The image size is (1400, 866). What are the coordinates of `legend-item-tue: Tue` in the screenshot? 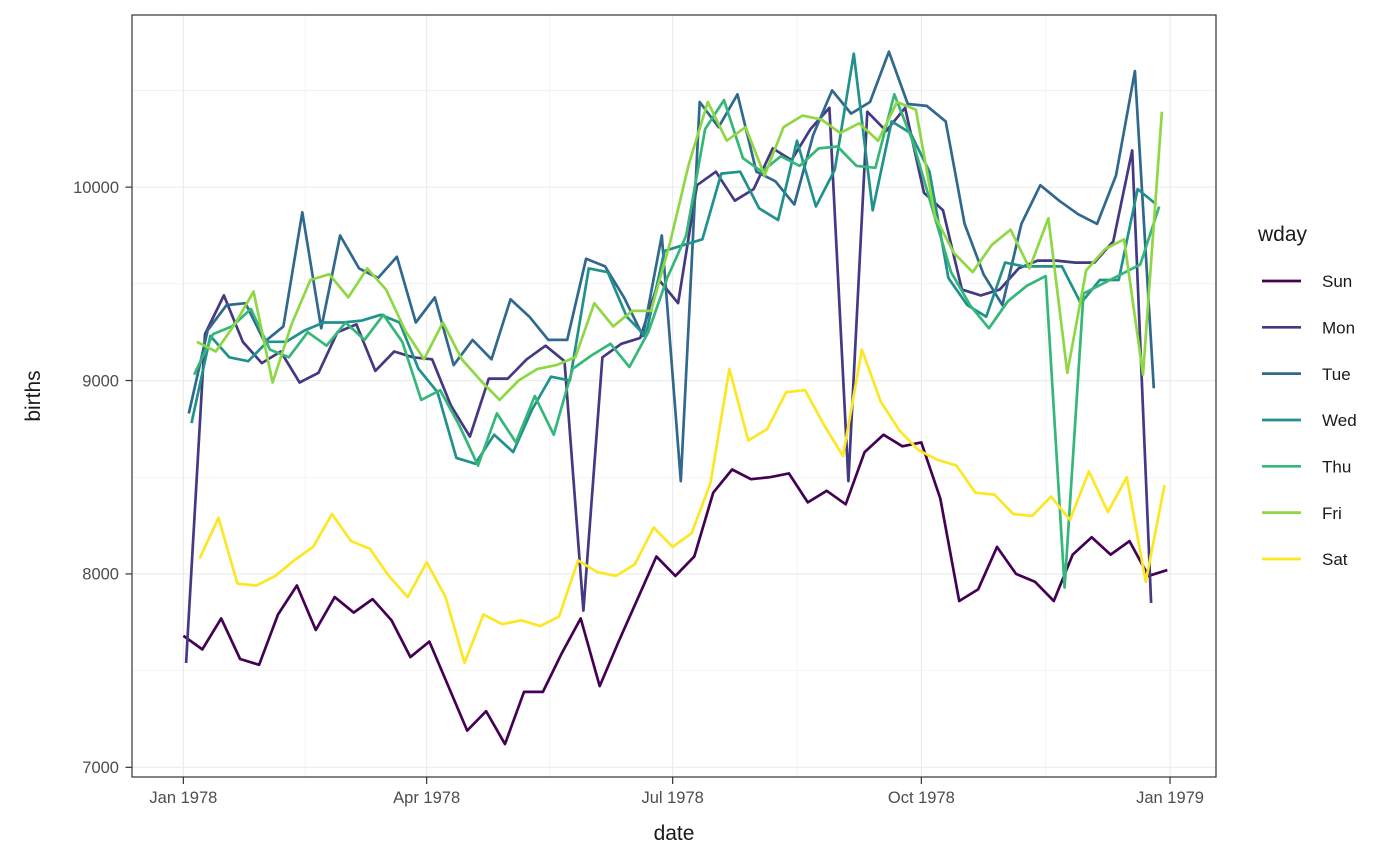 It's located at (1306, 374).